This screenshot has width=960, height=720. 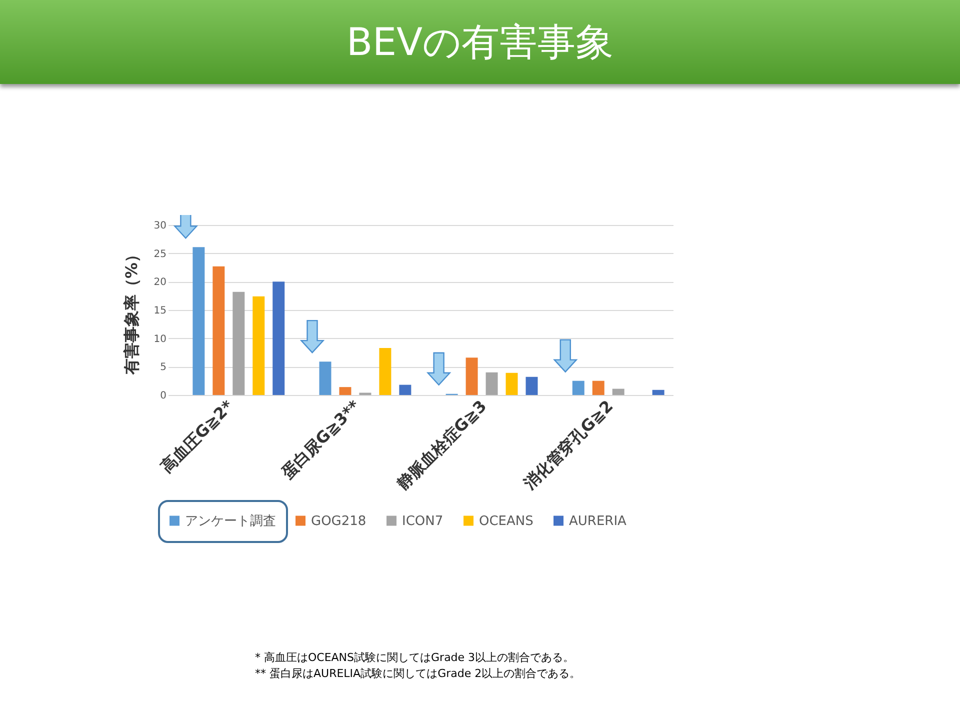 I want to click on y-tick-label: 30, so click(x=160, y=226).